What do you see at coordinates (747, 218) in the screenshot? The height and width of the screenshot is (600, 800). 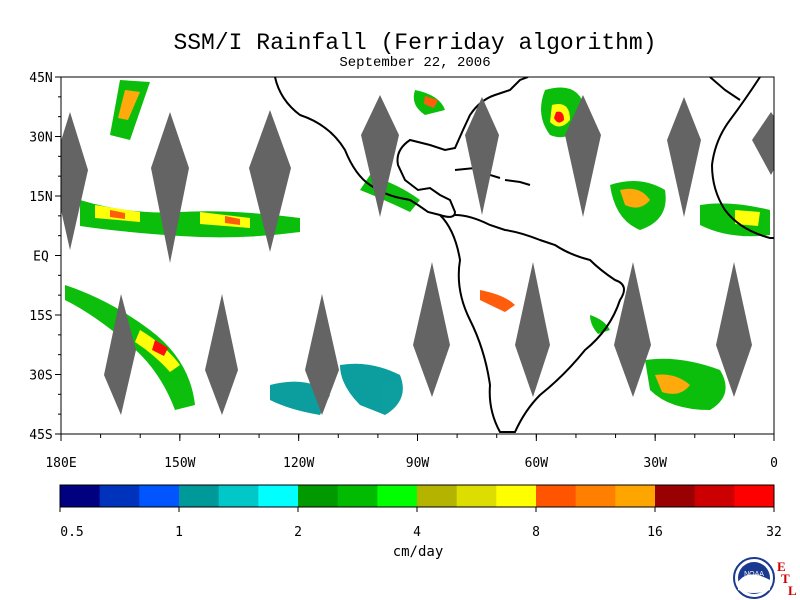 I see `rain-e-atlantic-core` at bounding box center [747, 218].